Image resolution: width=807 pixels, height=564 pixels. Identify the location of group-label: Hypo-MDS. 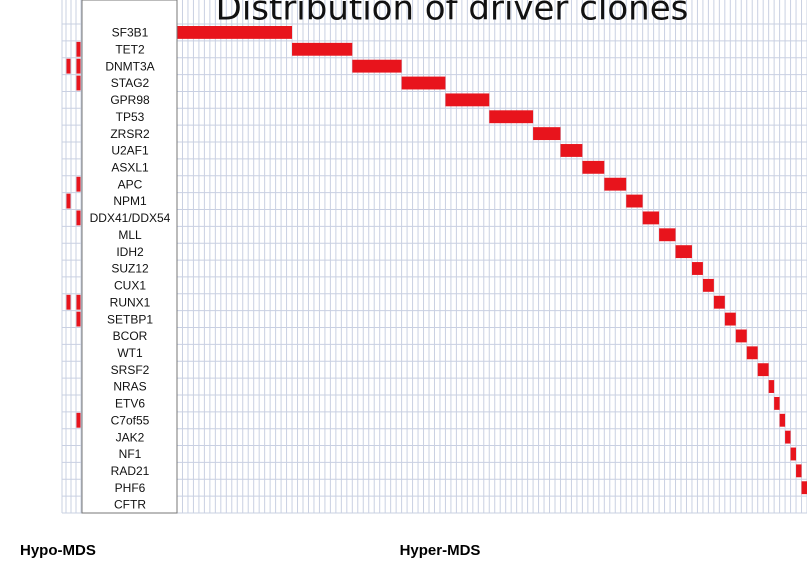
(58, 550).